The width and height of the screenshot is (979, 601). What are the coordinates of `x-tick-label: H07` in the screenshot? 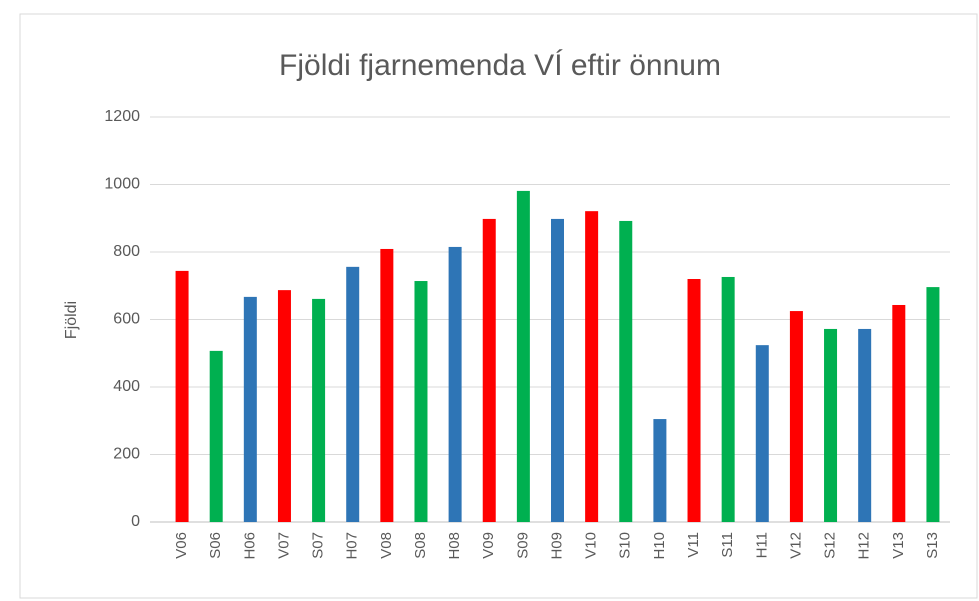 It's located at (352, 546).